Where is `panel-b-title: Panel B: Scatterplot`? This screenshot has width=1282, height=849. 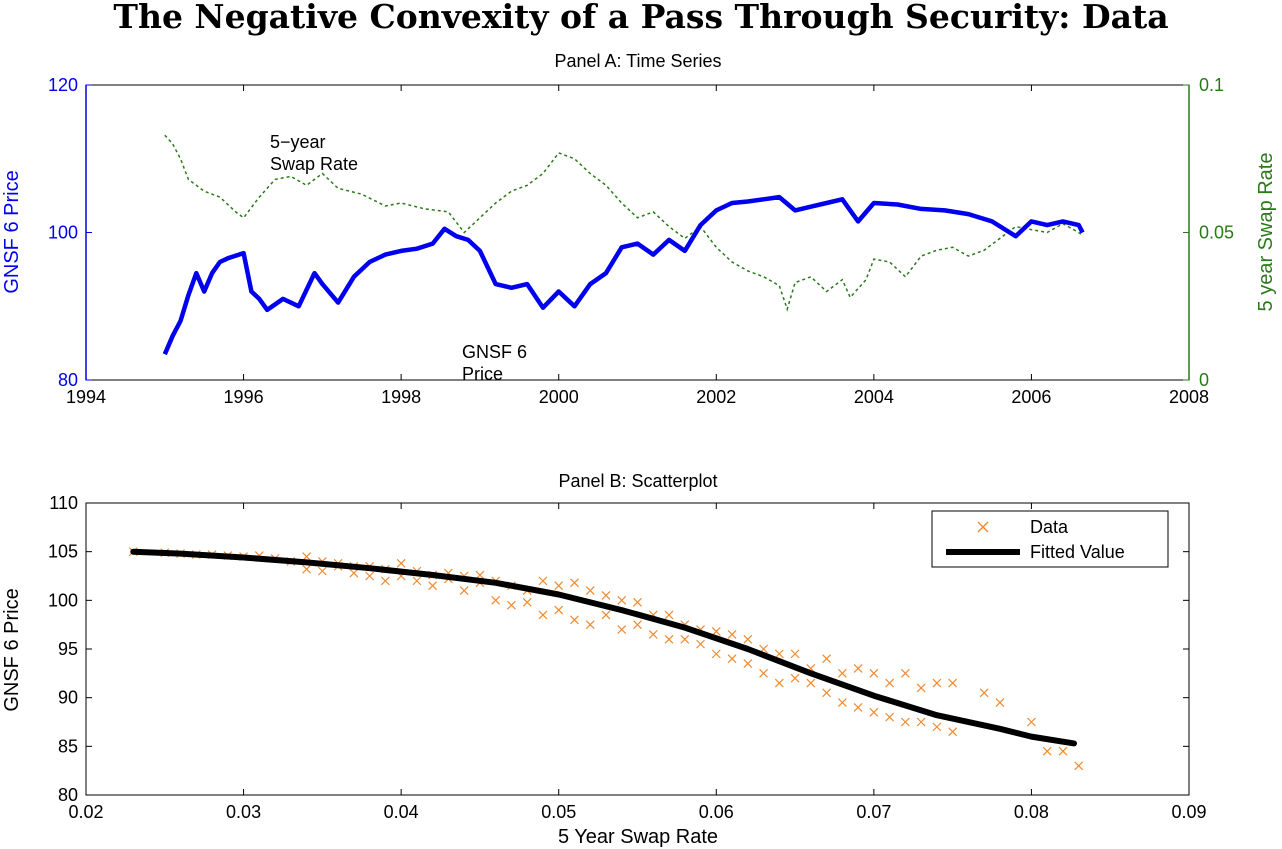
panel-b-title: Panel B: Scatterplot is located at coordinates (637, 481).